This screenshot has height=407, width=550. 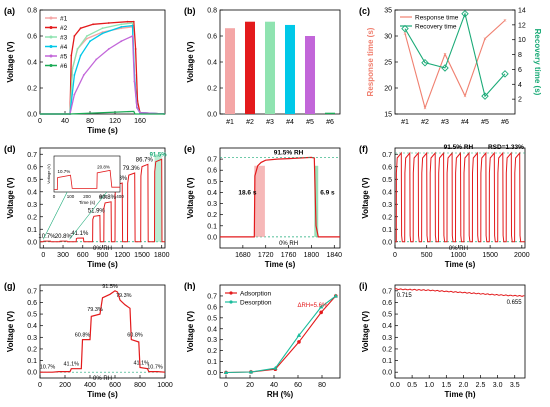 I want to click on inset-leader, so click(x=88, y=215).